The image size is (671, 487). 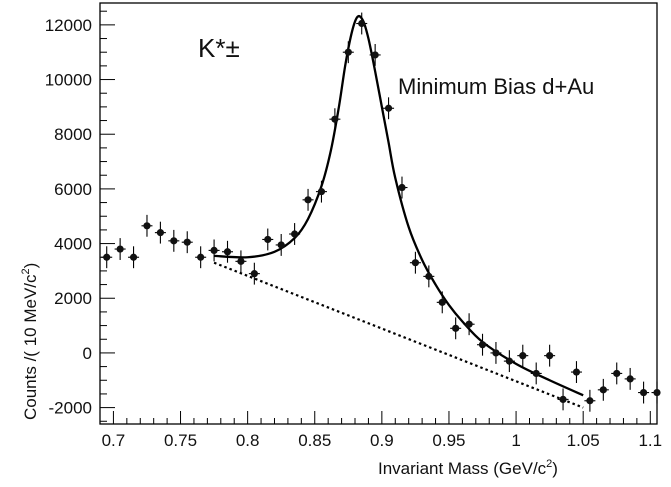 I want to click on x-tick-label: 1, so click(x=515, y=440).